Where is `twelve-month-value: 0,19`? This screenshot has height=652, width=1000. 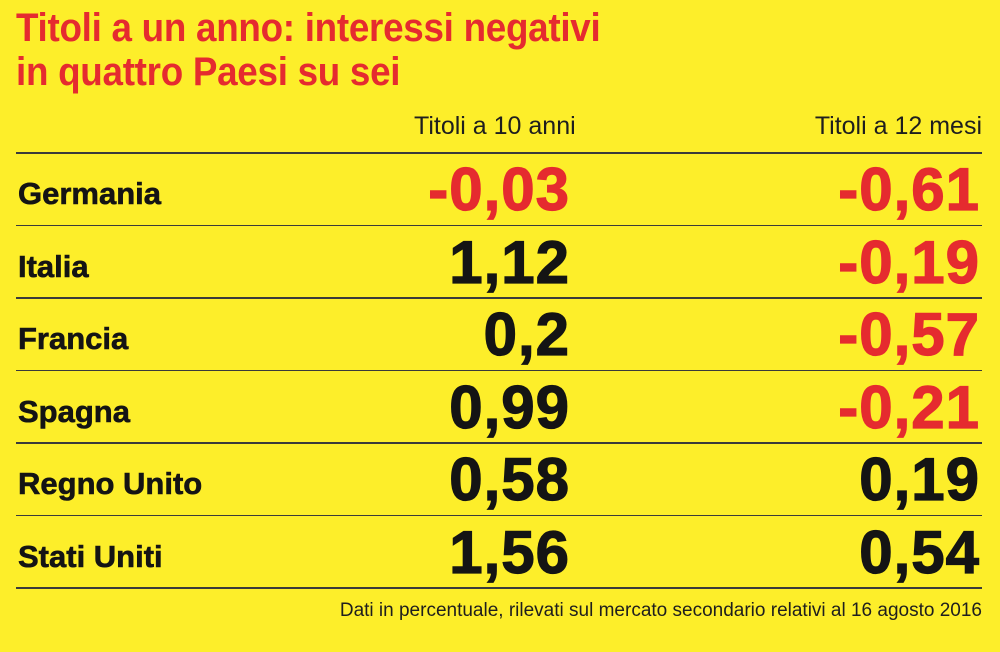
twelve-month-value: 0,19 is located at coordinates (919, 479).